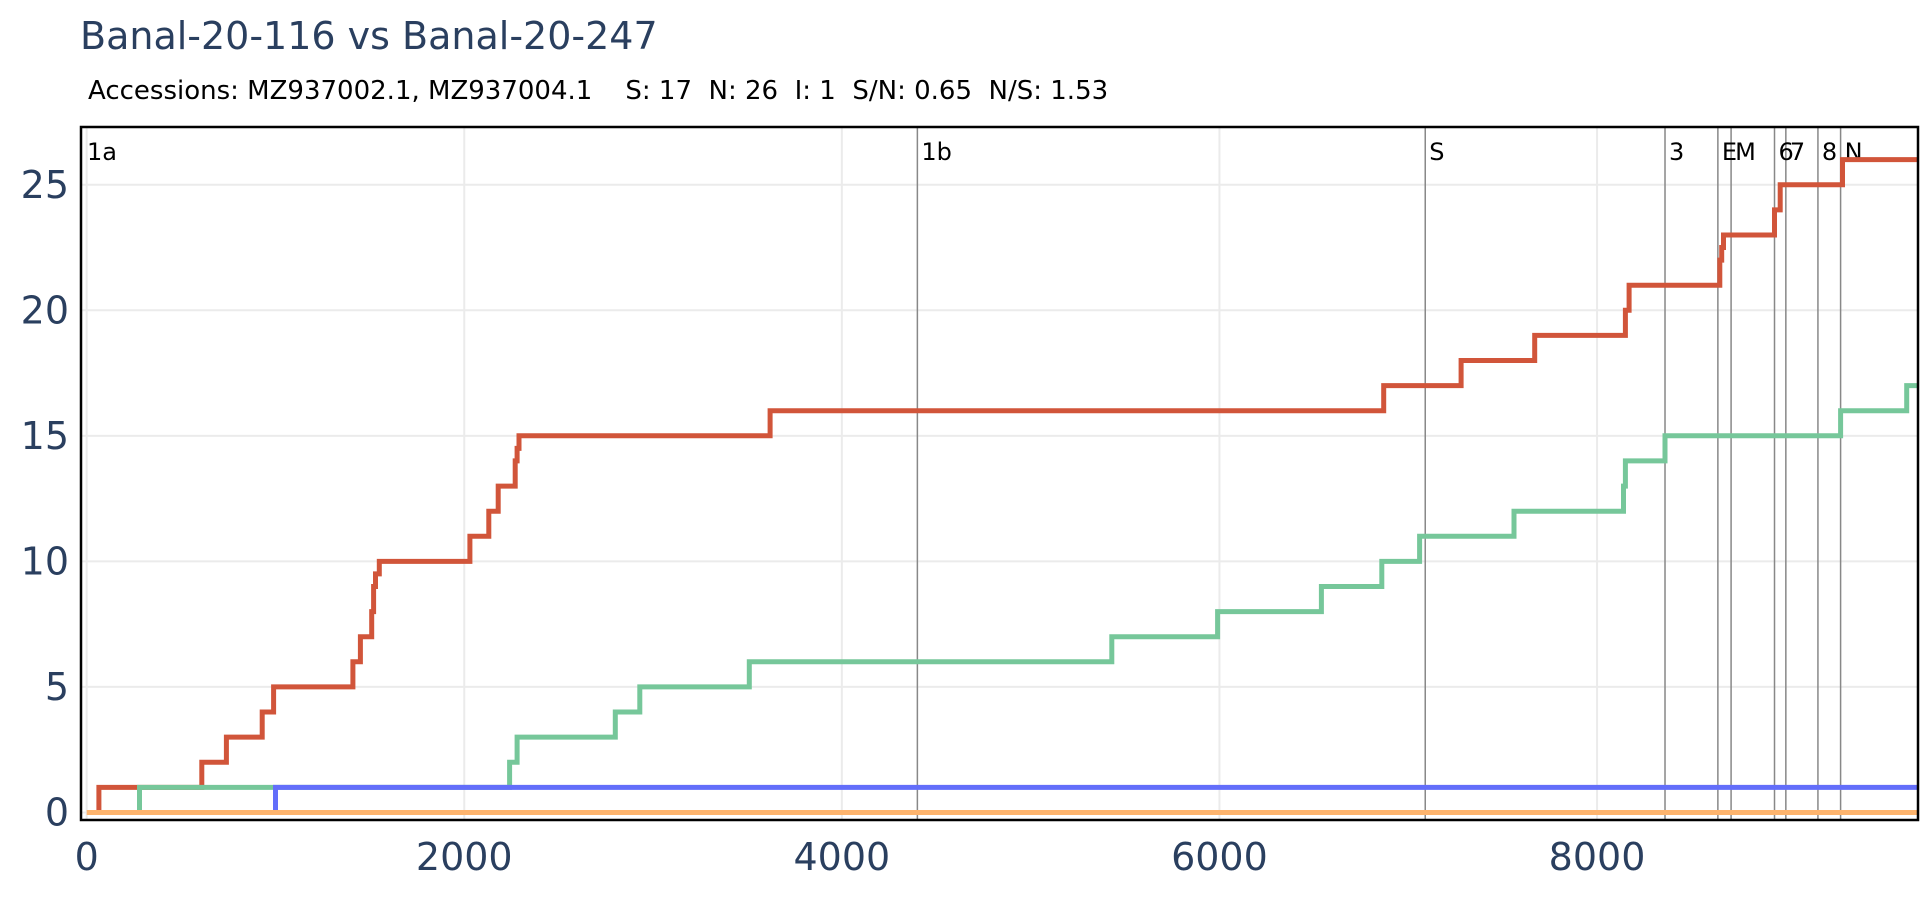 The width and height of the screenshot is (1930, 902). What do you see at coordinates (936, 152) in the screenshot?
I see `region-label-1b: 1b` at bounding box center [936, 152].